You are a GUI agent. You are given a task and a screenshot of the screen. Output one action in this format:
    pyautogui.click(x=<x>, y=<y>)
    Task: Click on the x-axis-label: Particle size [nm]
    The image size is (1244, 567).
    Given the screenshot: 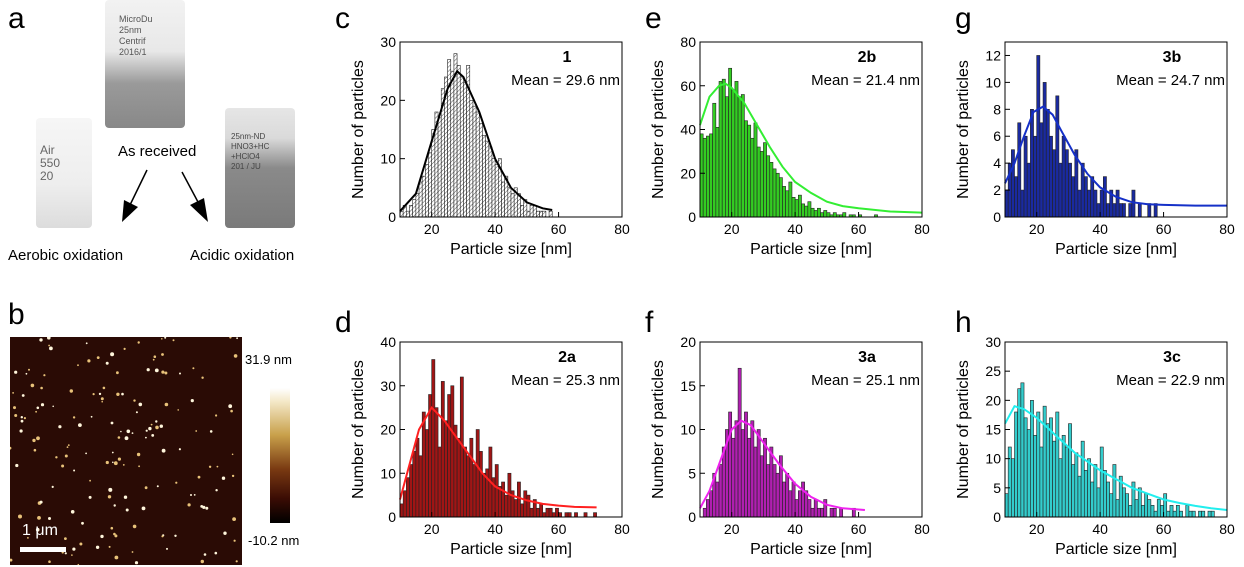 What is the action you would take?
    pyautogui.click(x=511, y=249)
    